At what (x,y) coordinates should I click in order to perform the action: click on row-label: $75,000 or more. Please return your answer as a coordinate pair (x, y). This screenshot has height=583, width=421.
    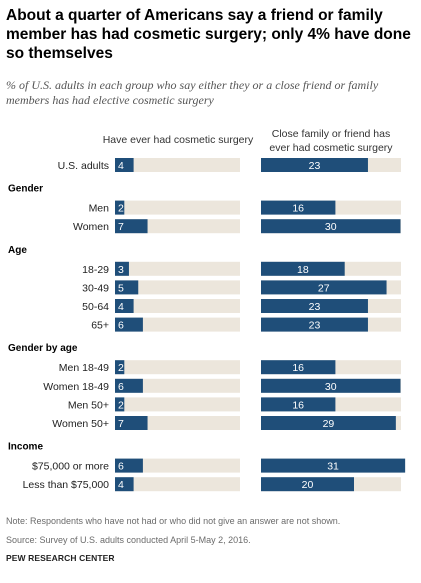
    Looking at the image, I should click on (70, 467).